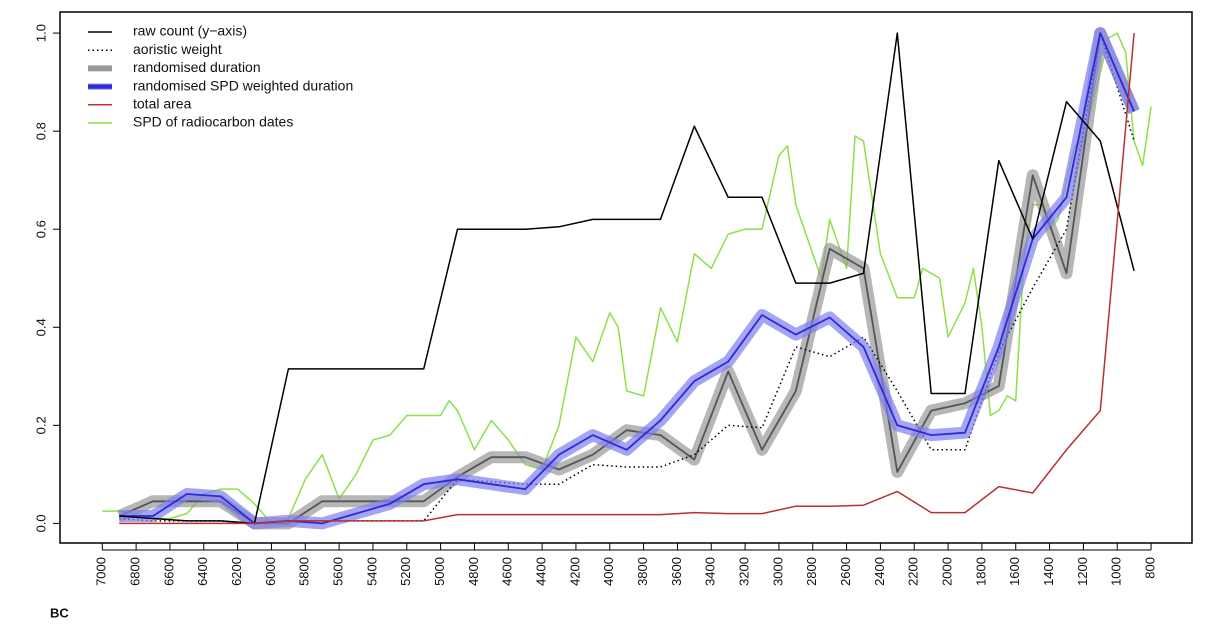 Image resolution: width=1208 pixels, height=632 pixels. What do you see at coordinates (338, 571) in the screenshot?
I see `x-tick-label: 5600` at bounding box center [338, 571].